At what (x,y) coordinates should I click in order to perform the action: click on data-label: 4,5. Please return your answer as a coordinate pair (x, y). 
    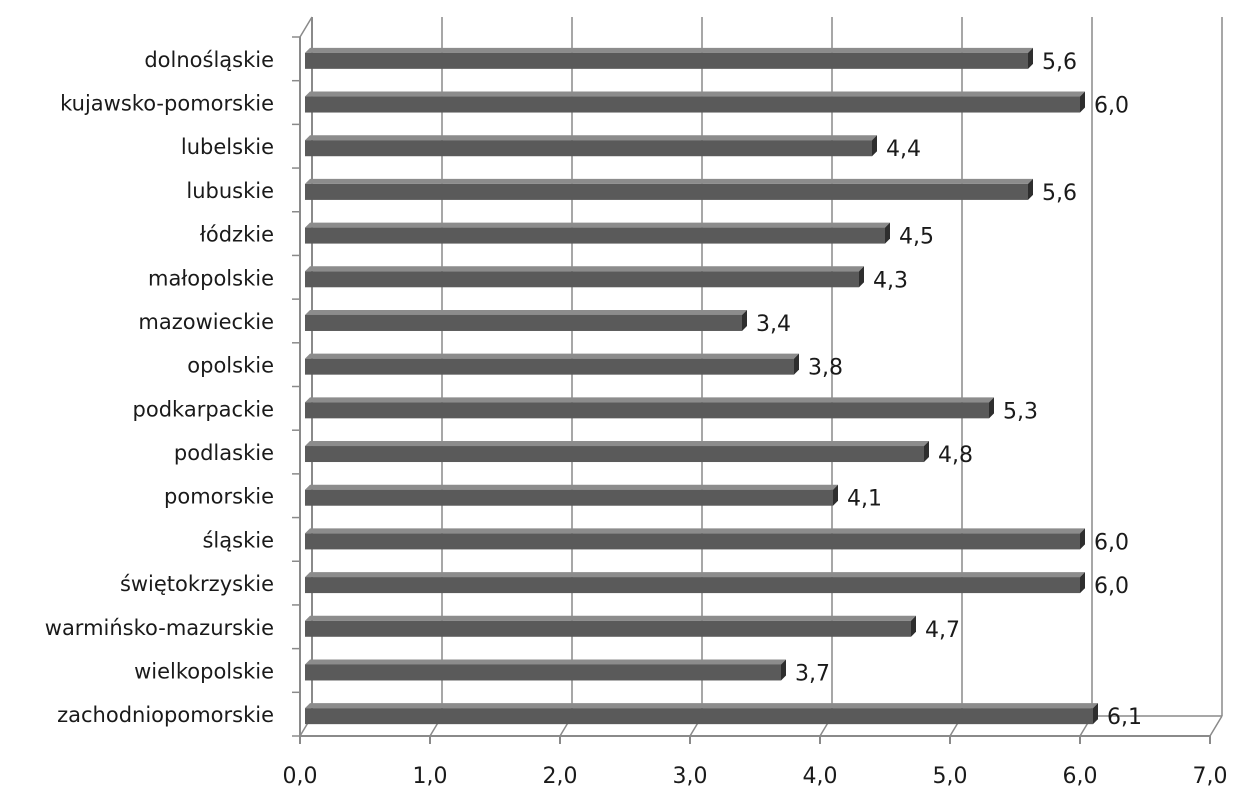
    Looking at the image, I should click on (916, 237).